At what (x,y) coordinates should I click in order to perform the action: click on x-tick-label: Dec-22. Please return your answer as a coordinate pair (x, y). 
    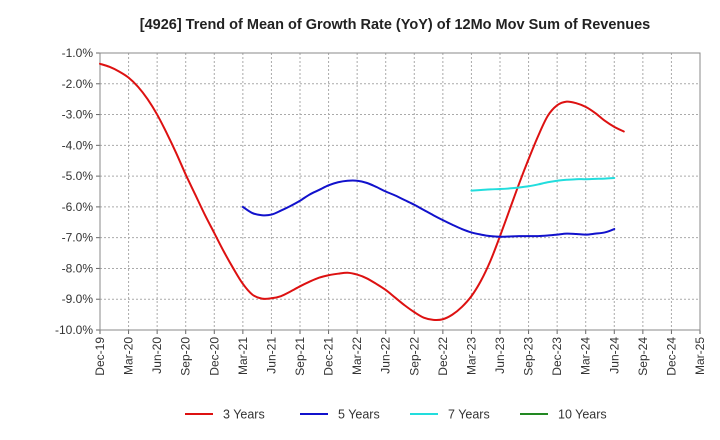
    Looking at the image, I should click on (443, 356).